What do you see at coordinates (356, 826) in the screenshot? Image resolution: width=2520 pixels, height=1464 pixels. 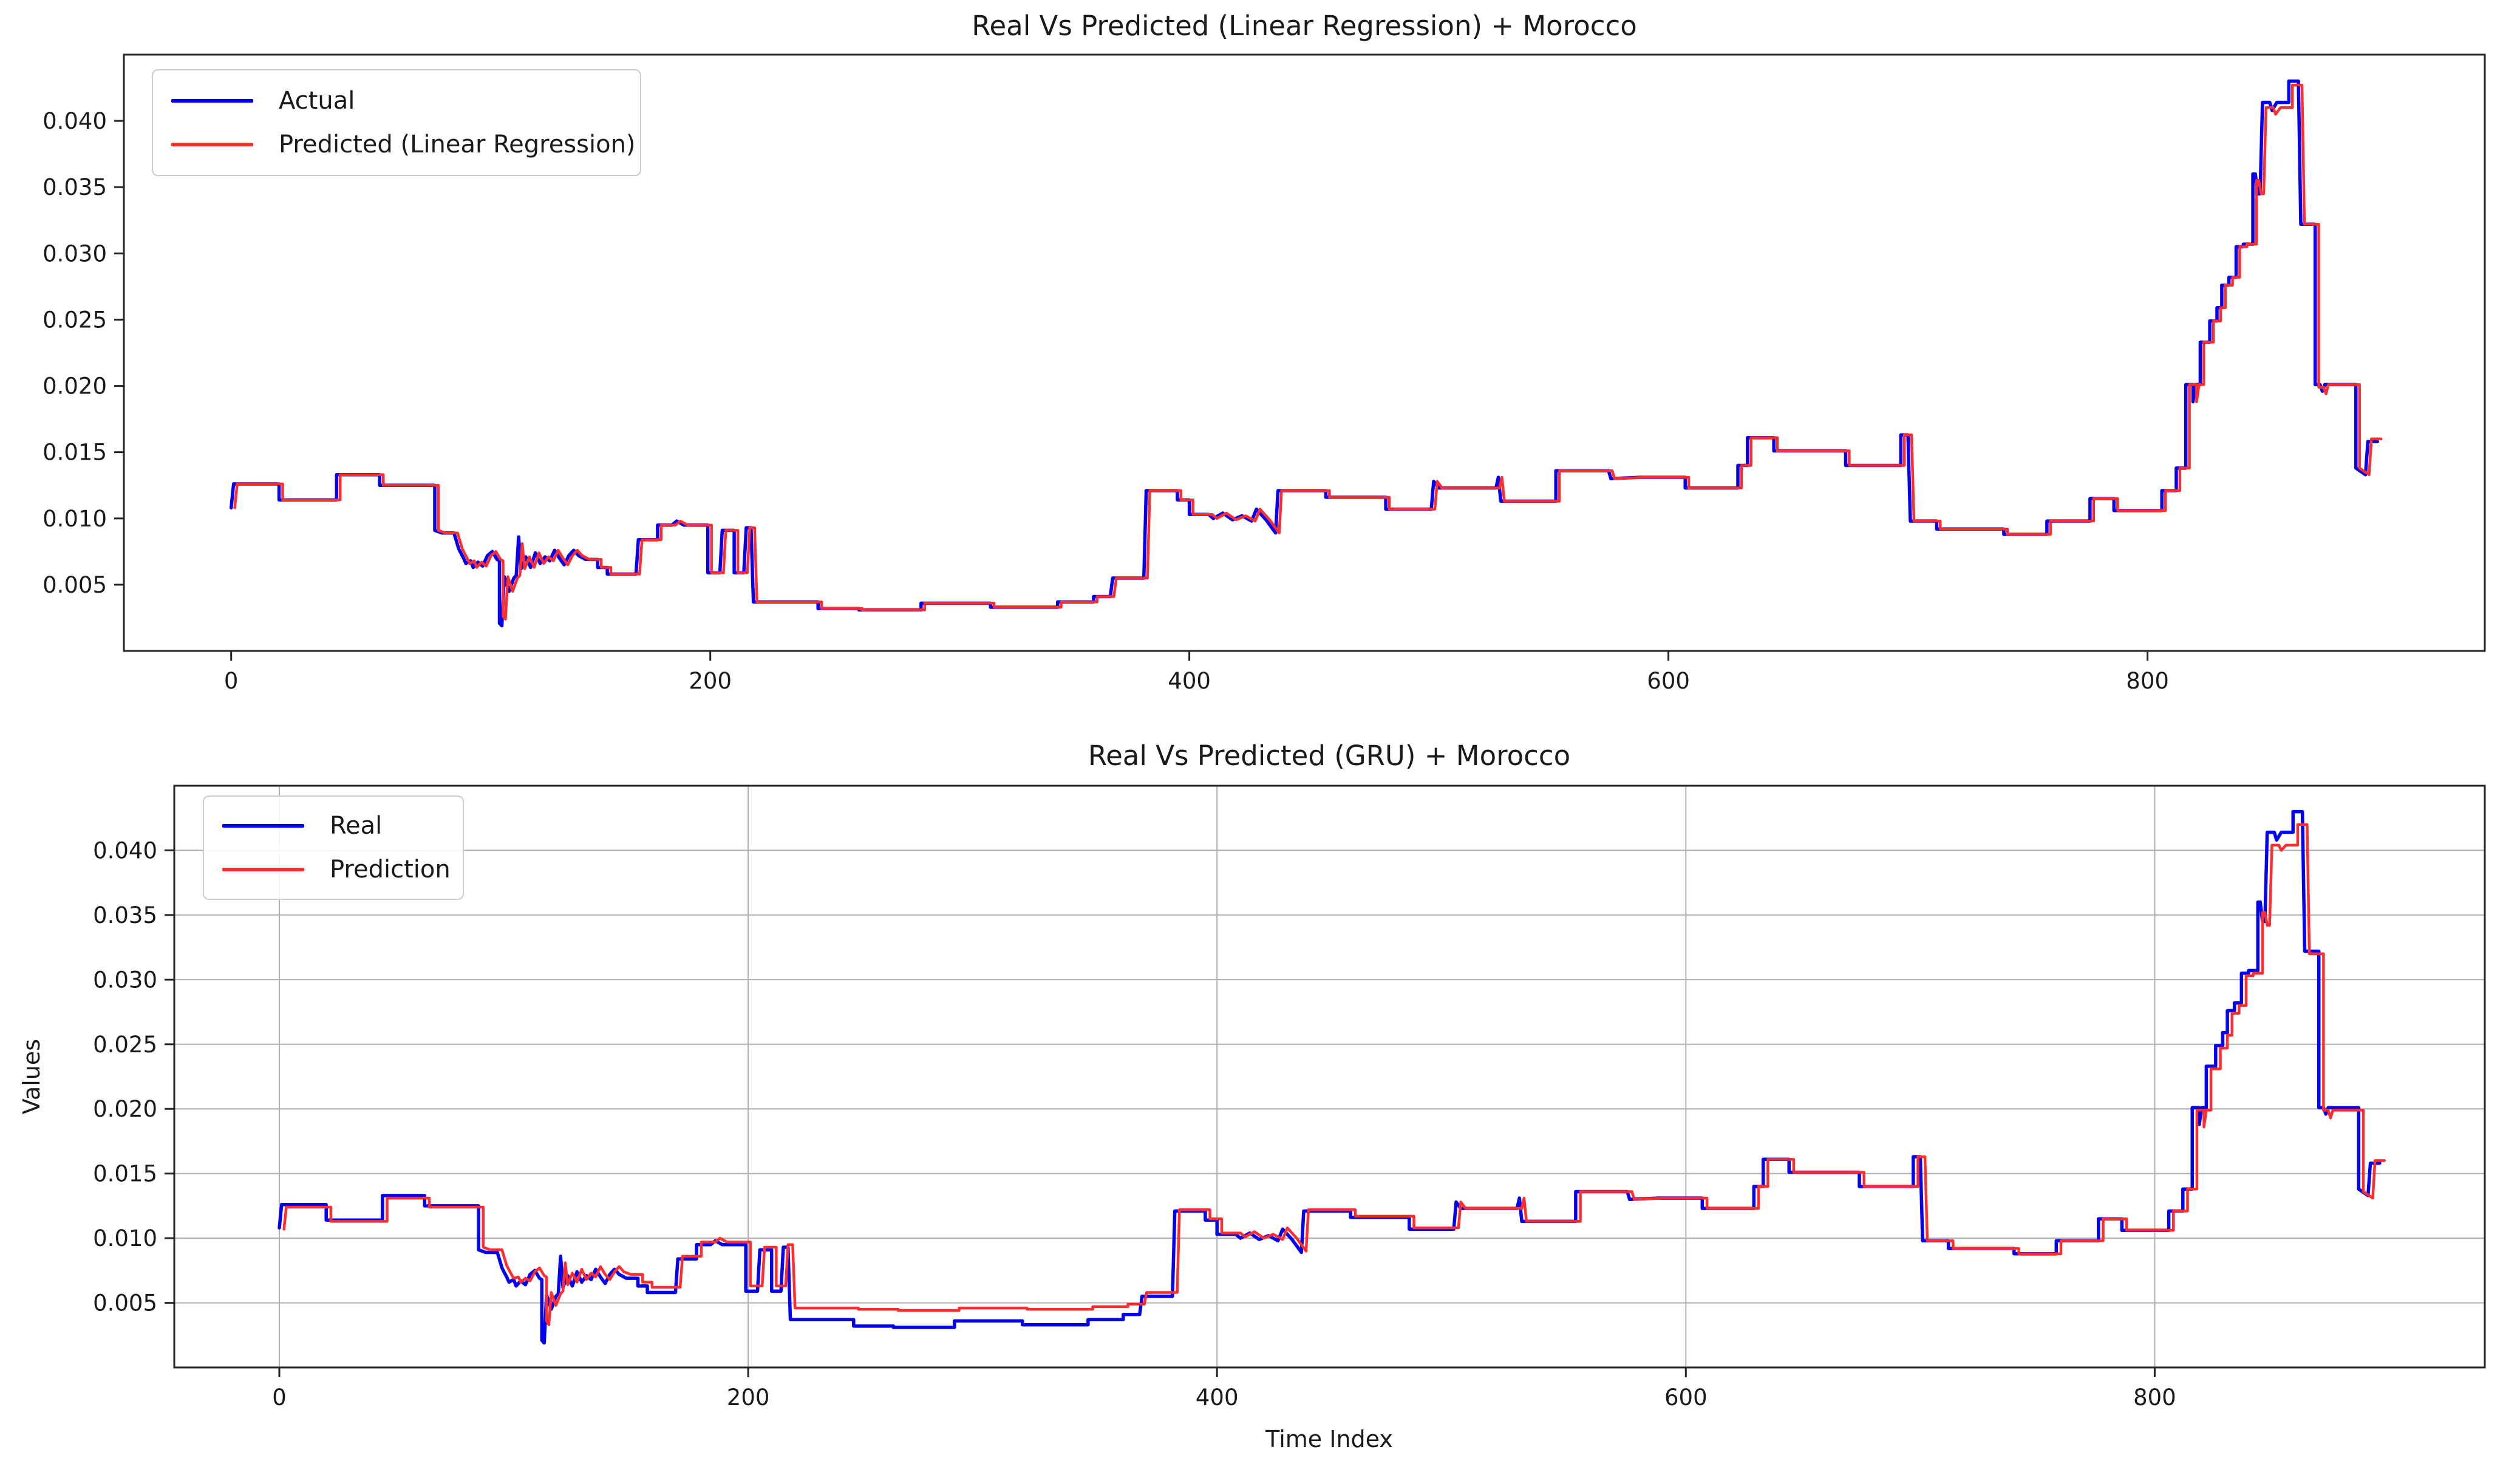 I see `legend-label: Real` at bounding box center [356, 826].